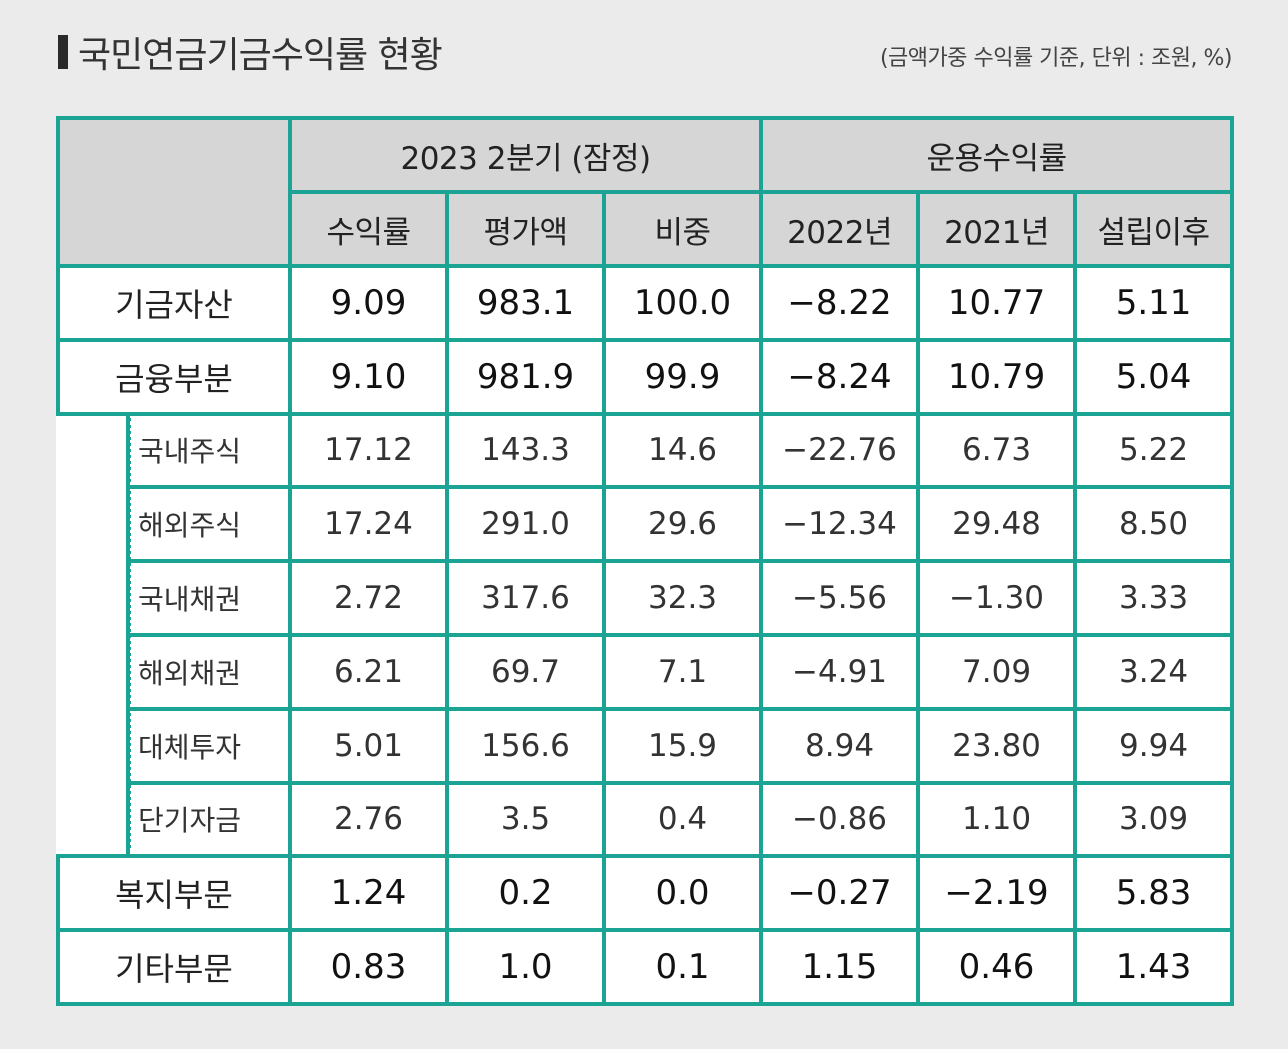 The height and width of the screenshot is (1049, 1288). Describe the element at coordinates (174, 967) in the screenshot. I see `row-label: 기타부문` at that location.